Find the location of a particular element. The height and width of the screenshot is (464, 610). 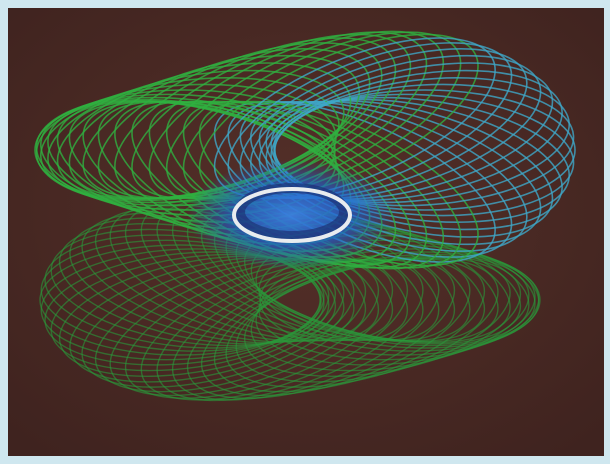

center-ring is located at coordinates (292, 215).